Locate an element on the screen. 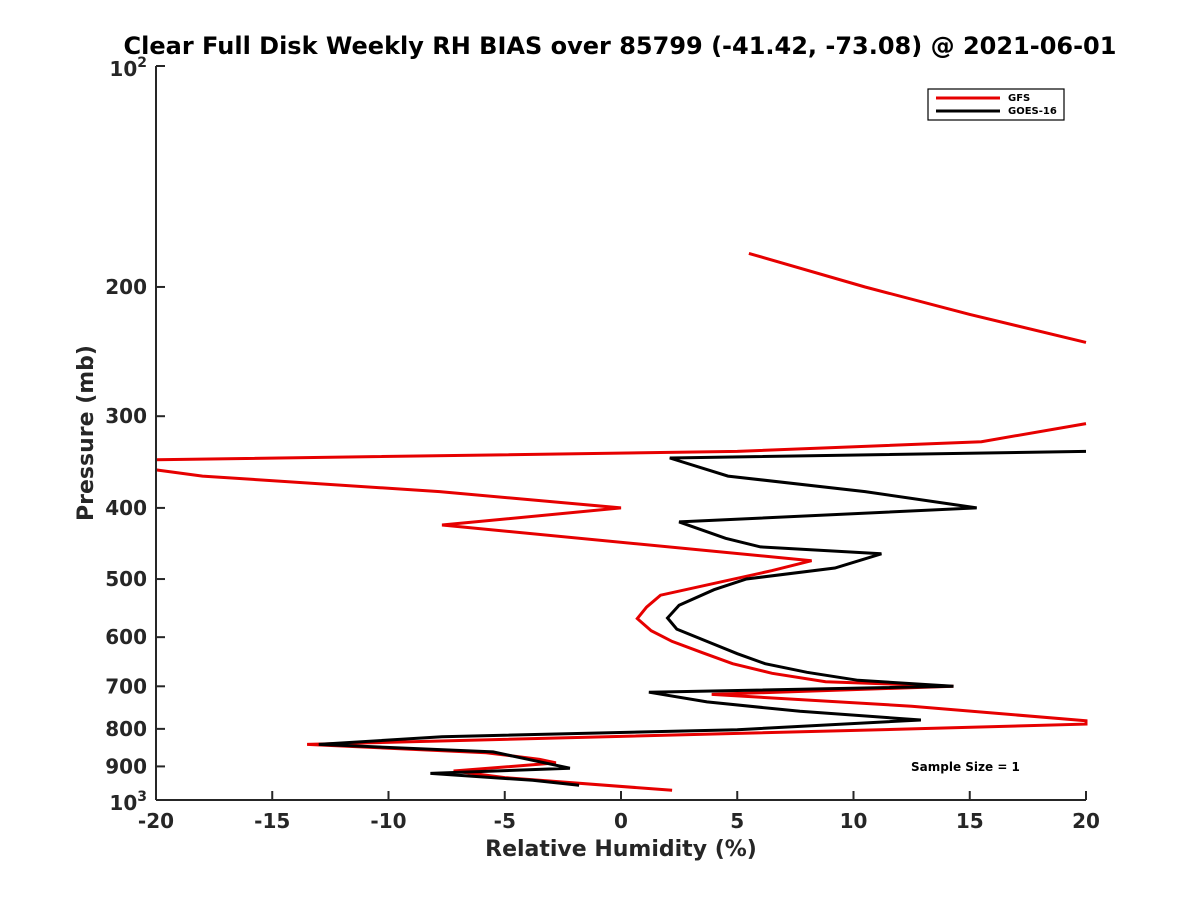 This screenshot has height=900, width=1200. x-tick-label: 20 is located at coordinates (1086, 821).